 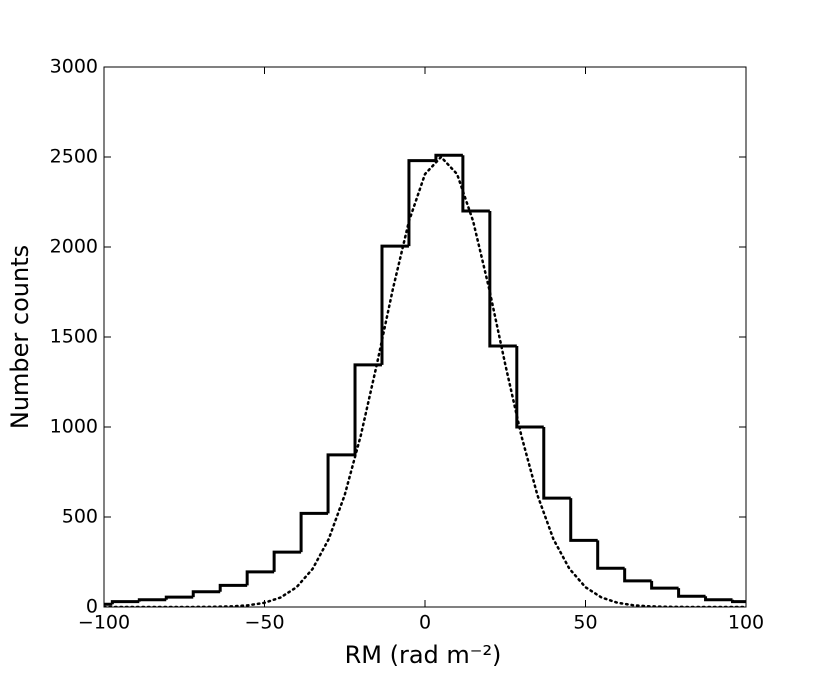 I want to click on x-tick-label: 0, so click(x=425, y=623).